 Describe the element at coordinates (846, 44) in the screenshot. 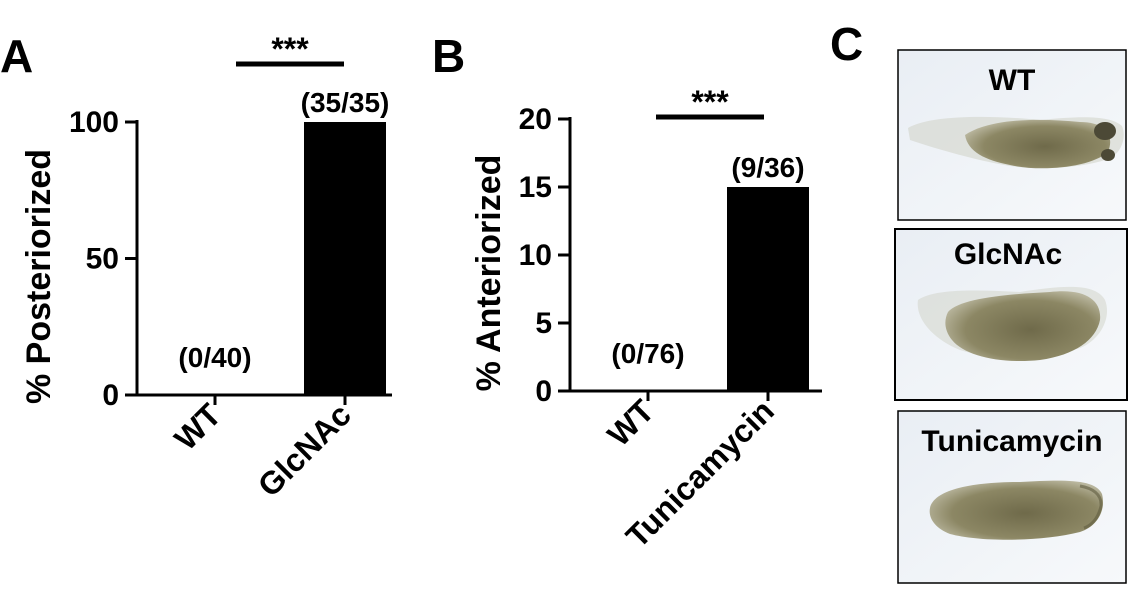

I see `panel-c-label: C` at that location.